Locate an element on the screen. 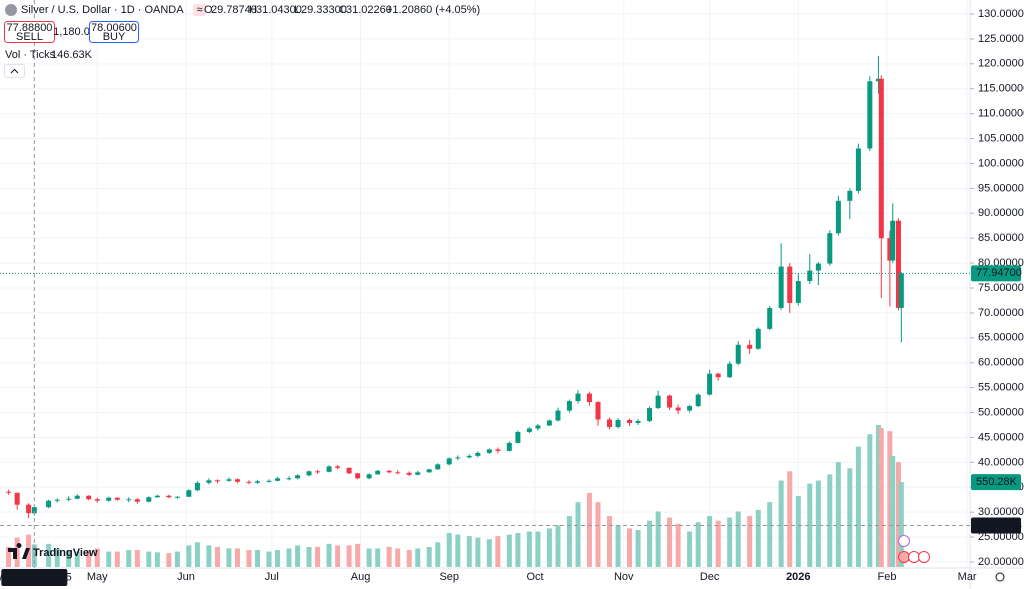 This screenshot has height=589, width=1024. y-tick-label: 65.00000 is located at coordinates (1001, 338).